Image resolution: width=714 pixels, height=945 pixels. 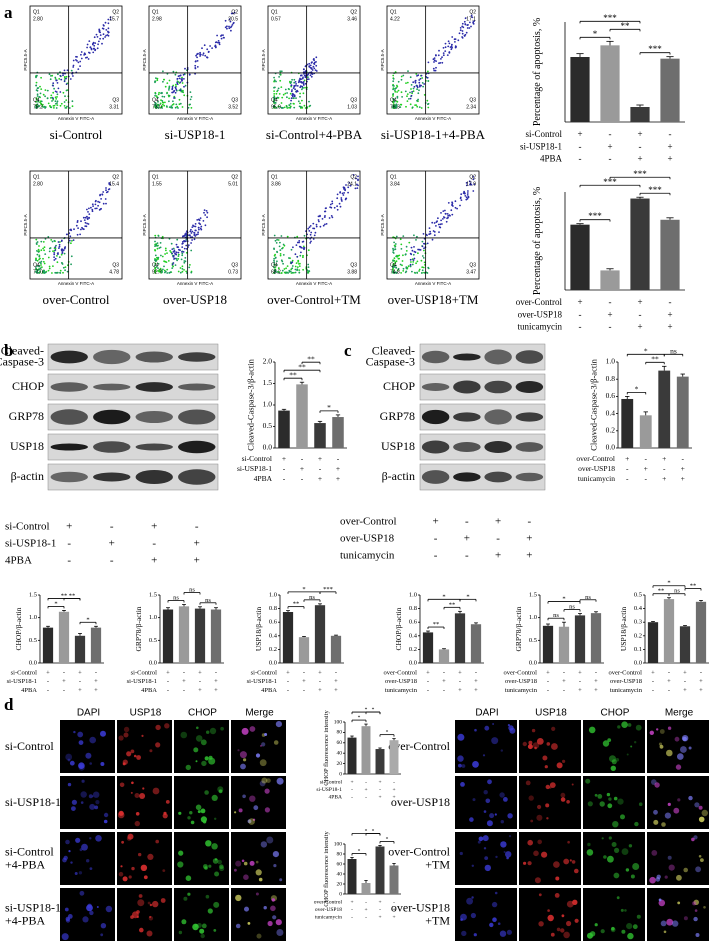 What do you see at coordinates (115, 177) in the screenshot?
I see `quadrant-name: Q2` at bounding box center [115, 177].